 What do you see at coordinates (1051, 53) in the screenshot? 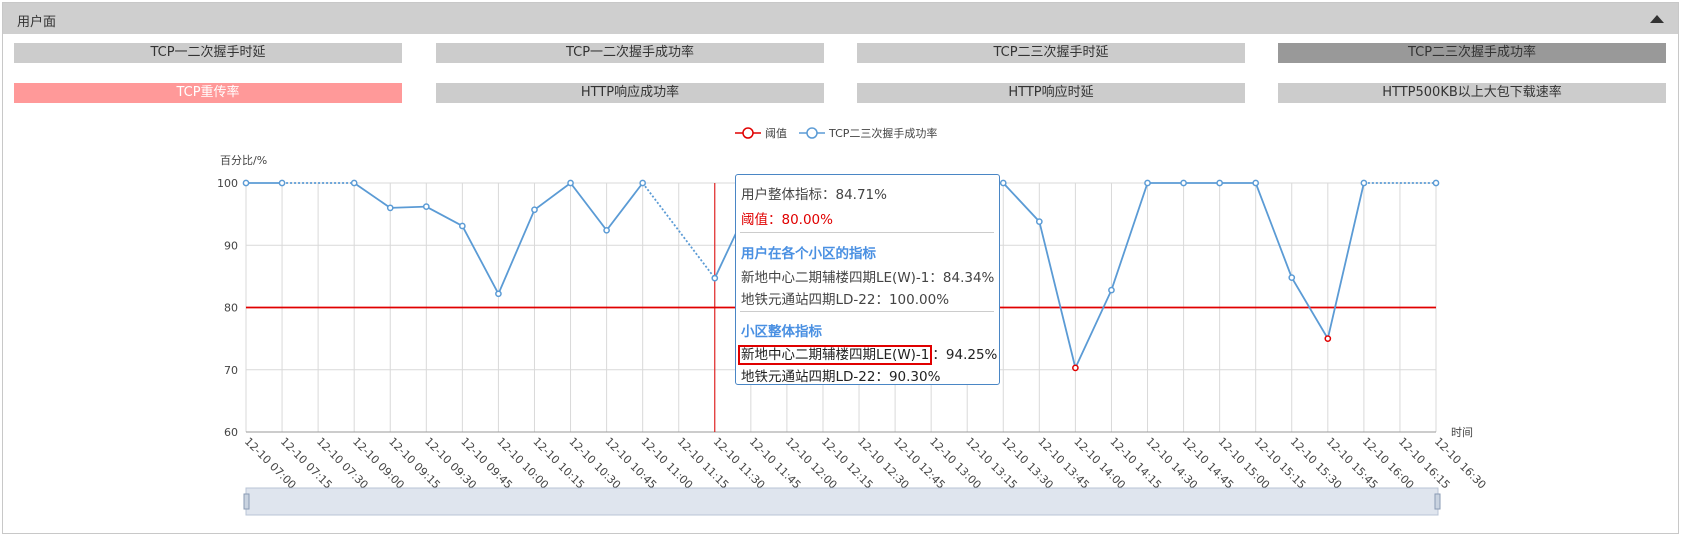
I see `tab: TCP二三次握手时延` at bounding box center [1051, 53].